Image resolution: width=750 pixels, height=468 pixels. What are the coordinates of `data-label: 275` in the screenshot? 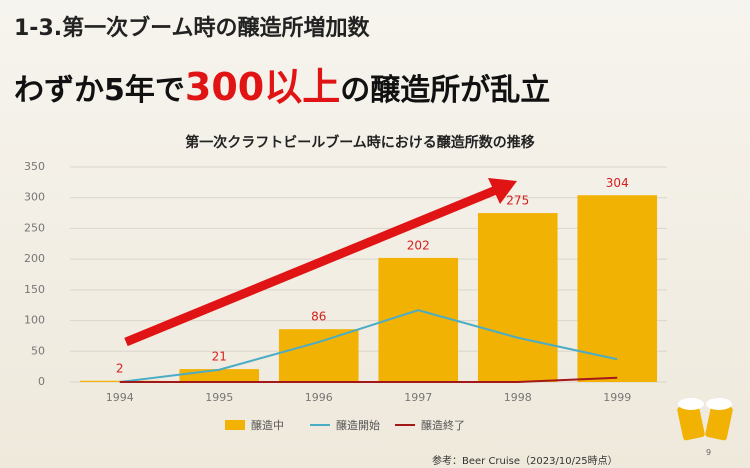 It's located at (517, 201).